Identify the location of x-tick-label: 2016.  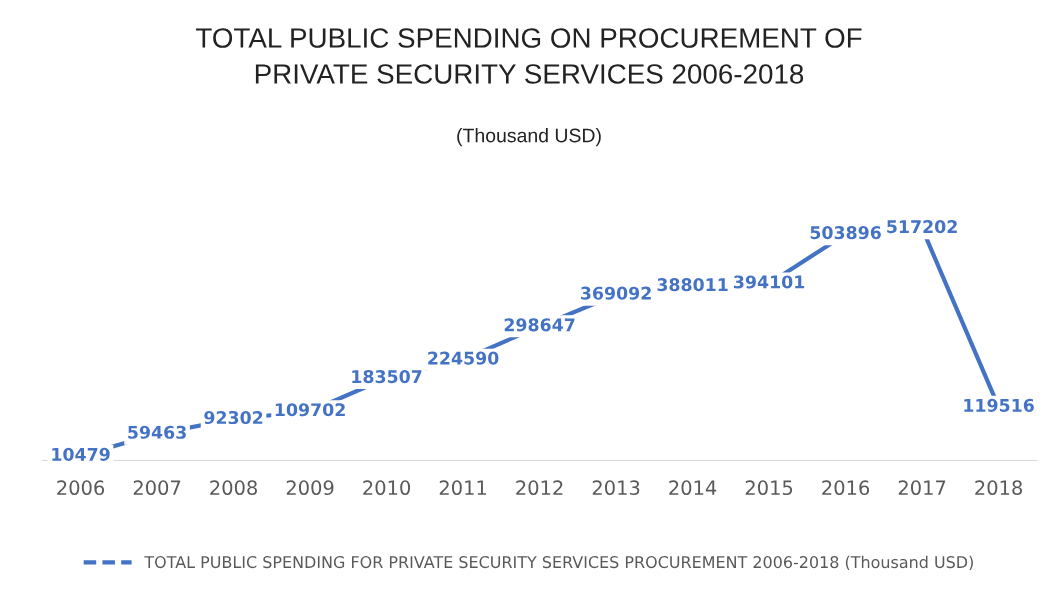
(846, 488).